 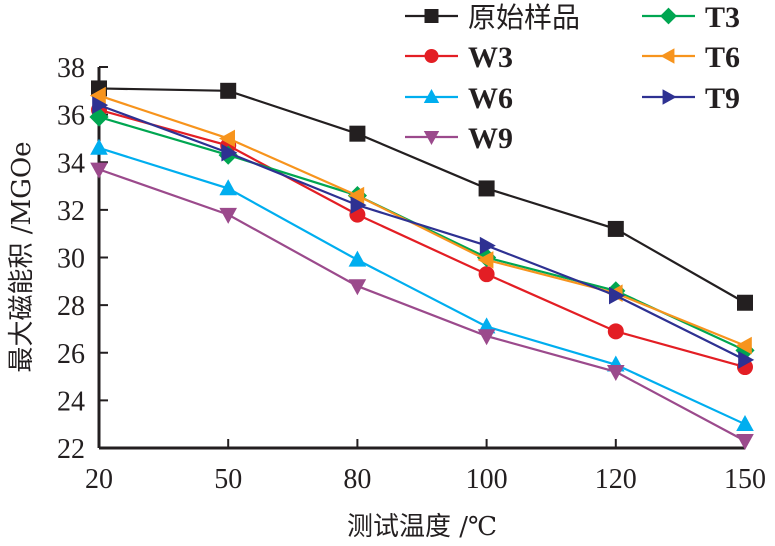 What do you see at coordinates (616, 479) in the screenshot?
I see `x-tick-label: 120` at bounding box center [616, 479].